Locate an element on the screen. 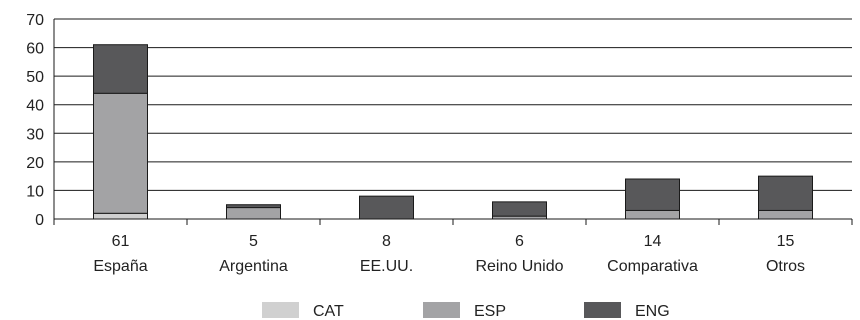 The image size is (860, 320). category-label-1: Argentina is located at coordinates (253, 266).